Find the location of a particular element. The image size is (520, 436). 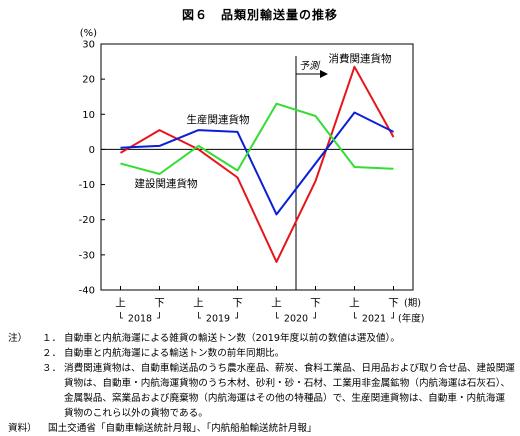

note-continuation-line: 貨物のこれら以外の貨物である。 is located at coordinates (136, 413).